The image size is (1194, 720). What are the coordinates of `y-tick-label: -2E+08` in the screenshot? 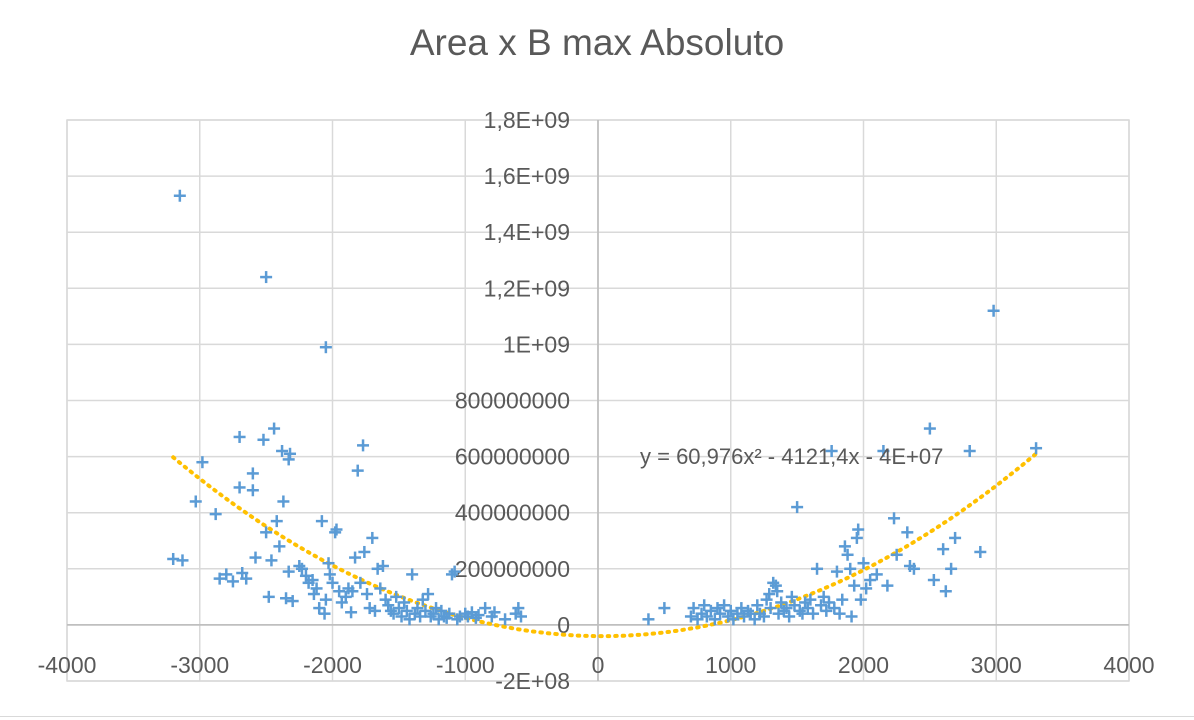 It's located at (532, 681).